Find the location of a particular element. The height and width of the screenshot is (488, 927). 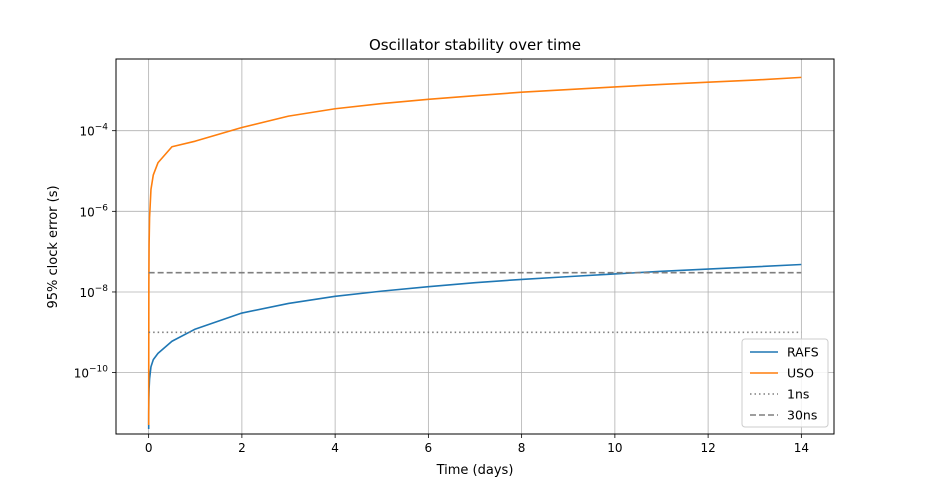

y-tick-label: 10⁻⁴ is located at coordinates (93, 131).